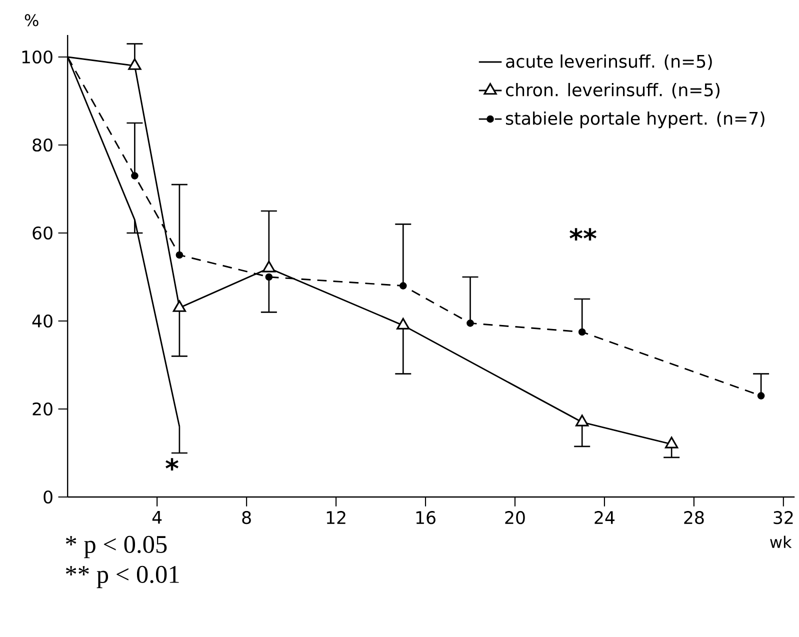  I want to click on y-tick-label: 20, so click(42, 409).